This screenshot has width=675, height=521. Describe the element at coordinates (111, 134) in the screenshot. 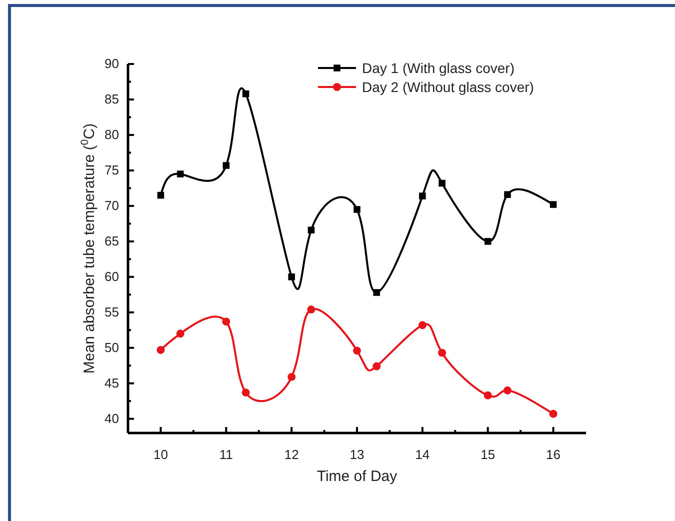

I see `y-tick-label: 80` at that location.